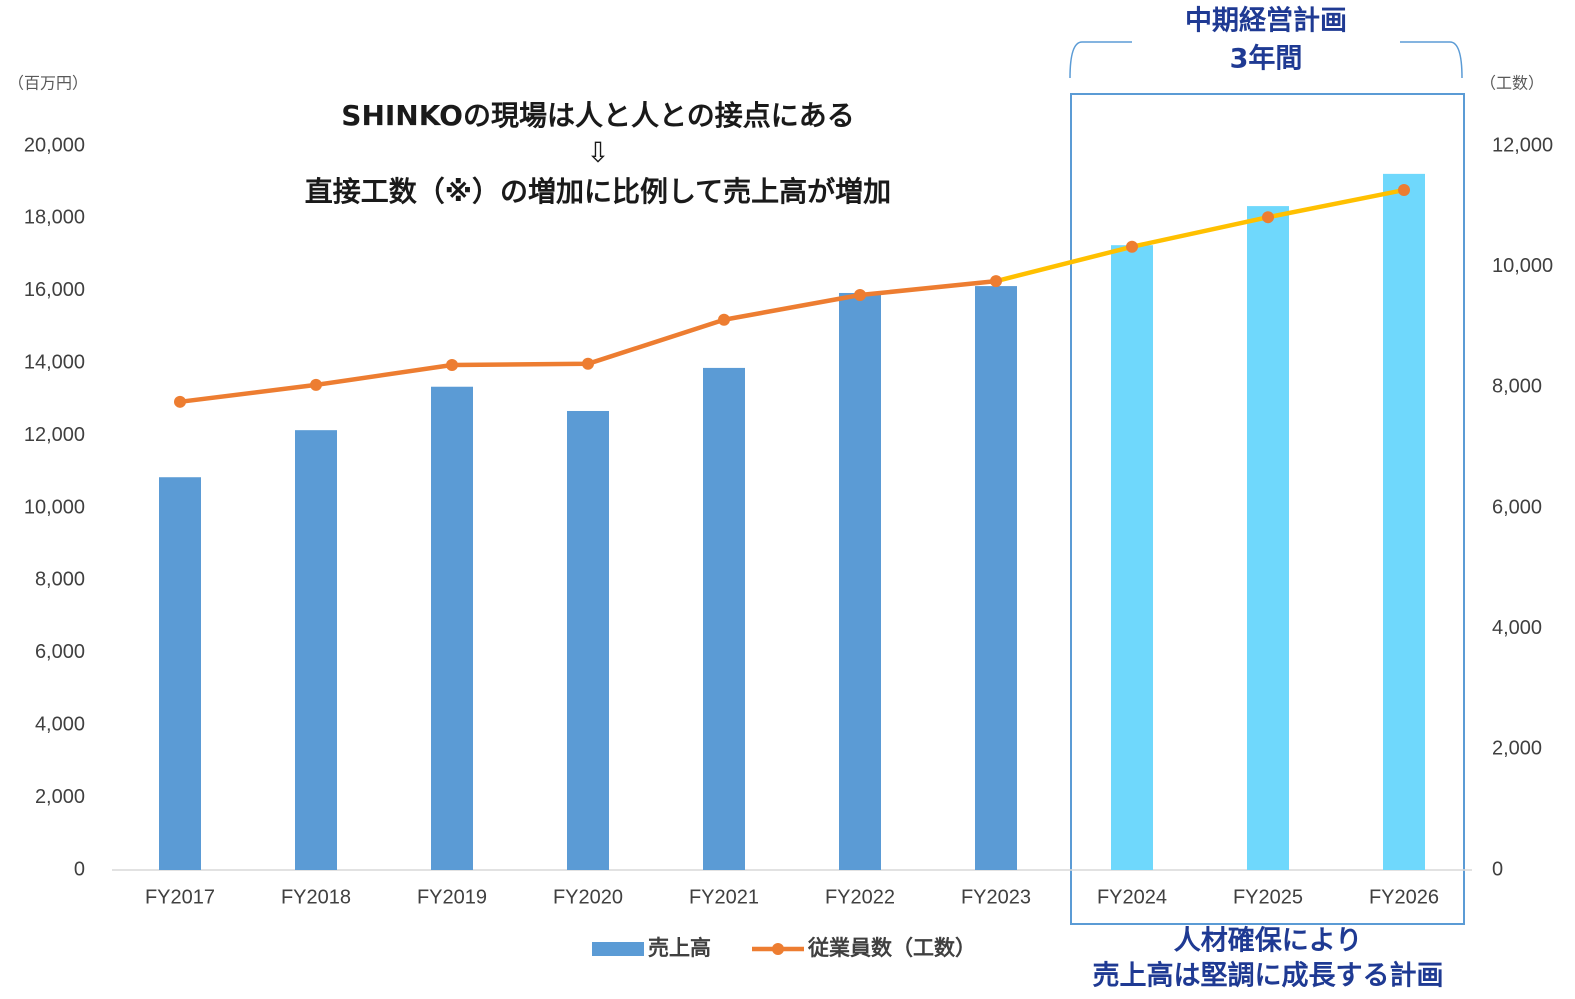 The image size is (1575, 999). Describe the element at coordinates (316, 897) in the screenshot. I see `x-tick-label: FY2018` at that location.